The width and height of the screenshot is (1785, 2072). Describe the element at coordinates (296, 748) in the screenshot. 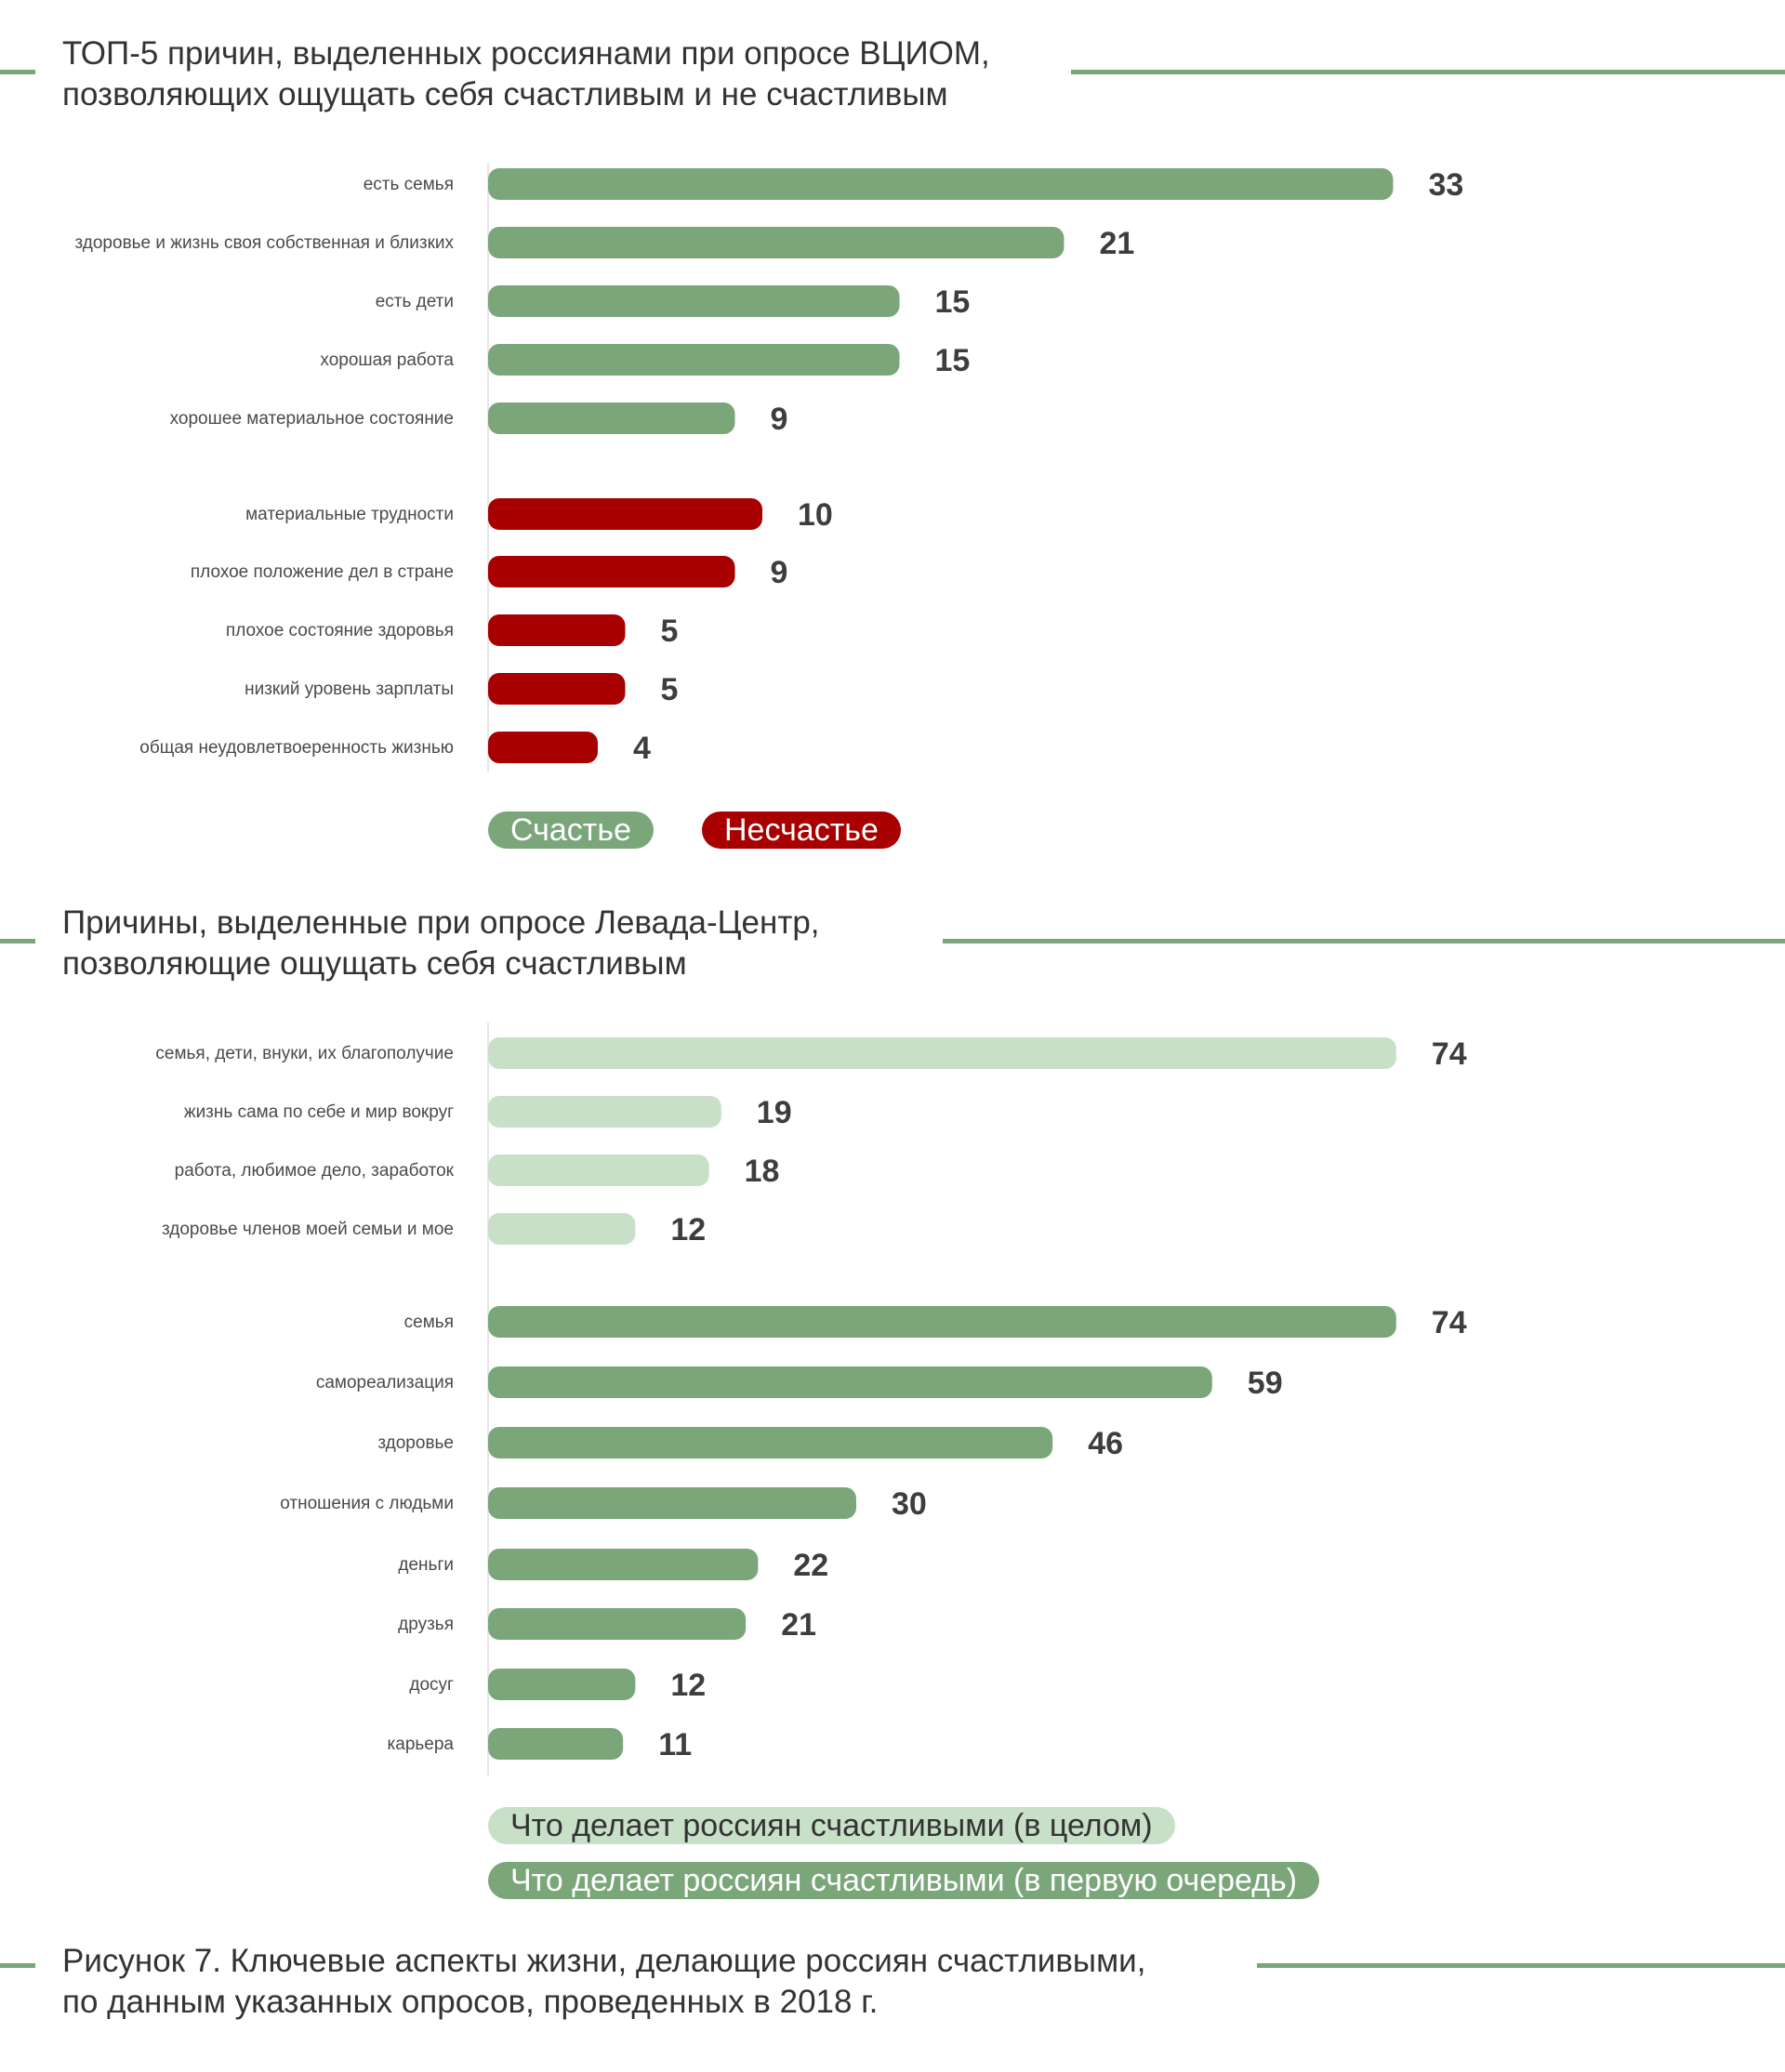

I see `category-label: общая неудовлетвоеренность жизнью` at that location.